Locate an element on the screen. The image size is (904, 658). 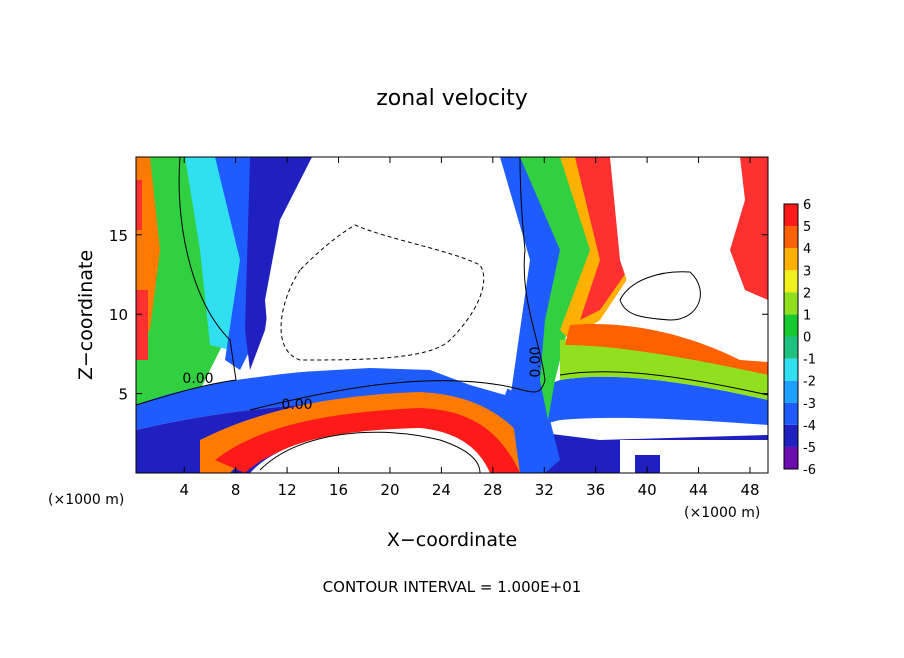
x-tick-label: 4 is located at coordinates (184, 490).